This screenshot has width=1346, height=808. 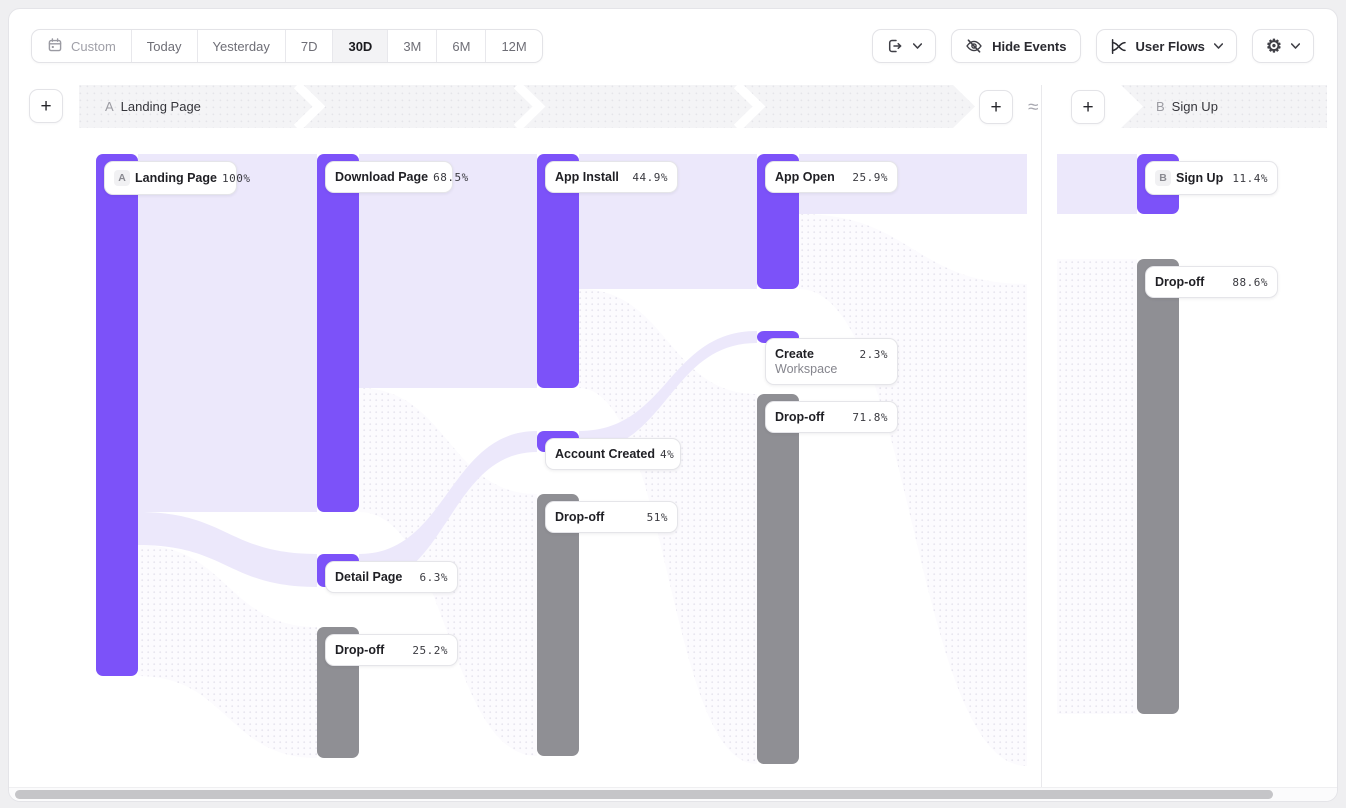 What do you see at coordinates (1194, 106) in the screenshot?
I see `step-b-name: Sign Up` at bounding box center [1194, 106].